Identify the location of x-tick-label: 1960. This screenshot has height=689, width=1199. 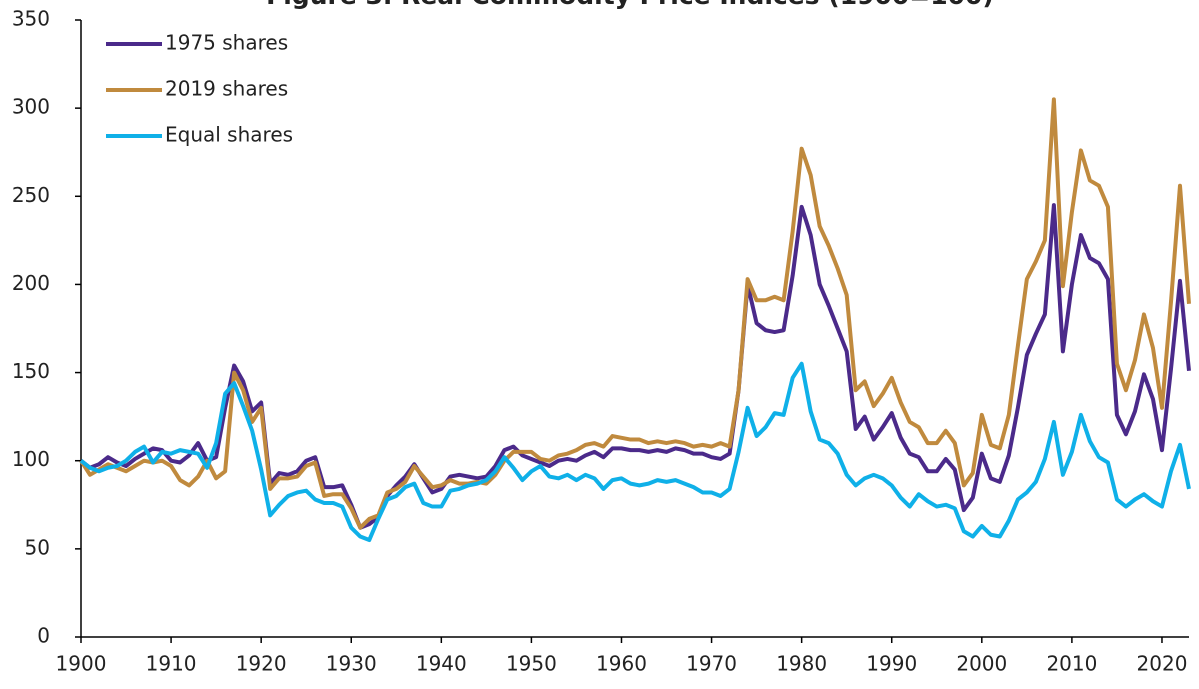
(621, 664).